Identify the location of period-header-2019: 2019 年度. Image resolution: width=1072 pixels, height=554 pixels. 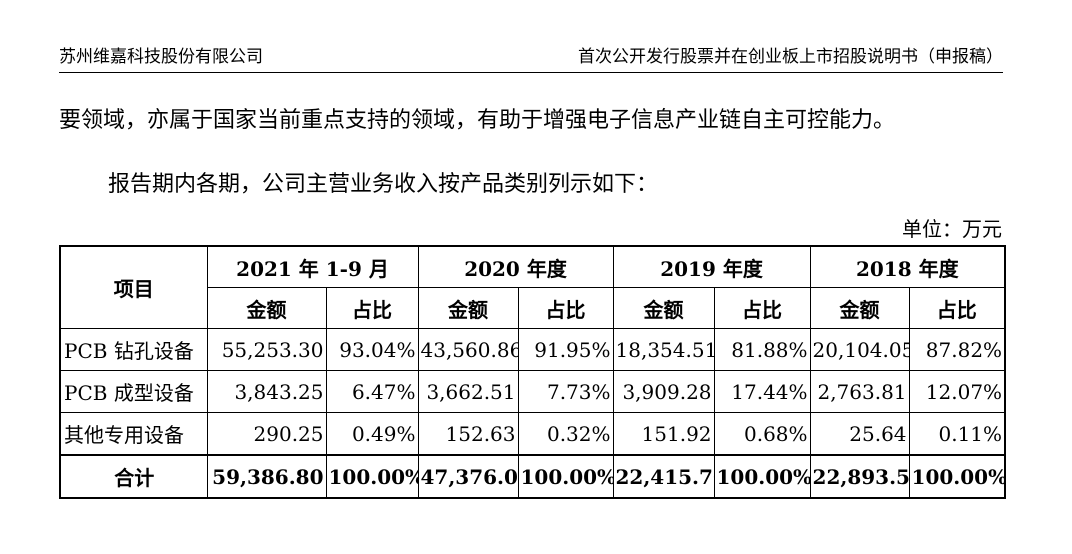
(711, 266).